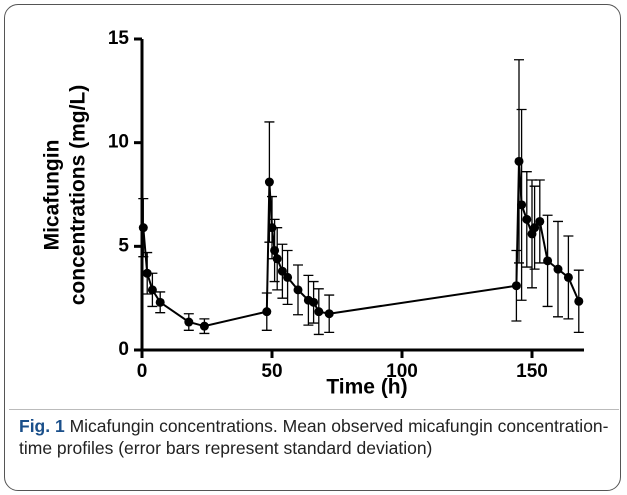 This screenshot has width=627, height=495. Describe the element at coordinates (42, 426) in the screenshot. I see `caption-label: Fig. 1` at that location.